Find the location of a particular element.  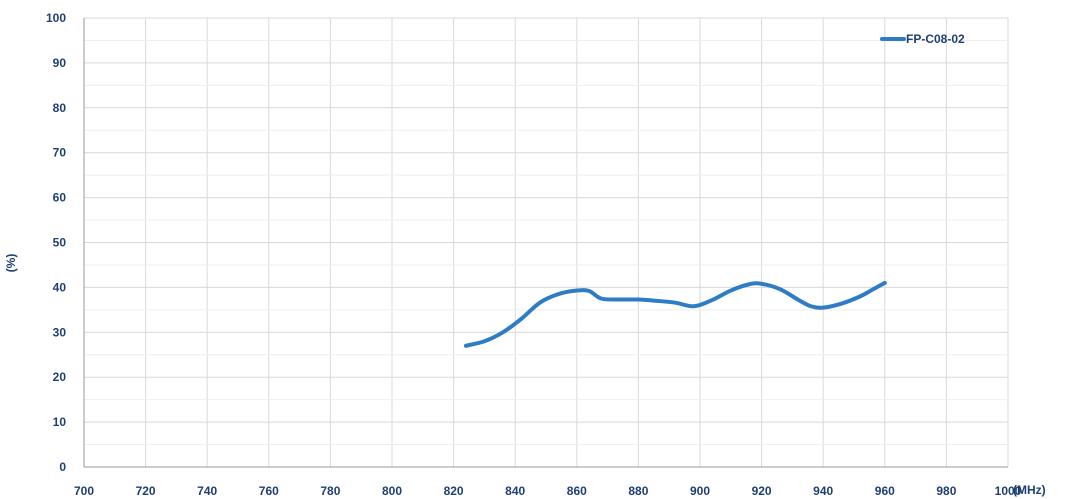

x-tick-label-780: 780 is located at coordinates (330, 491).